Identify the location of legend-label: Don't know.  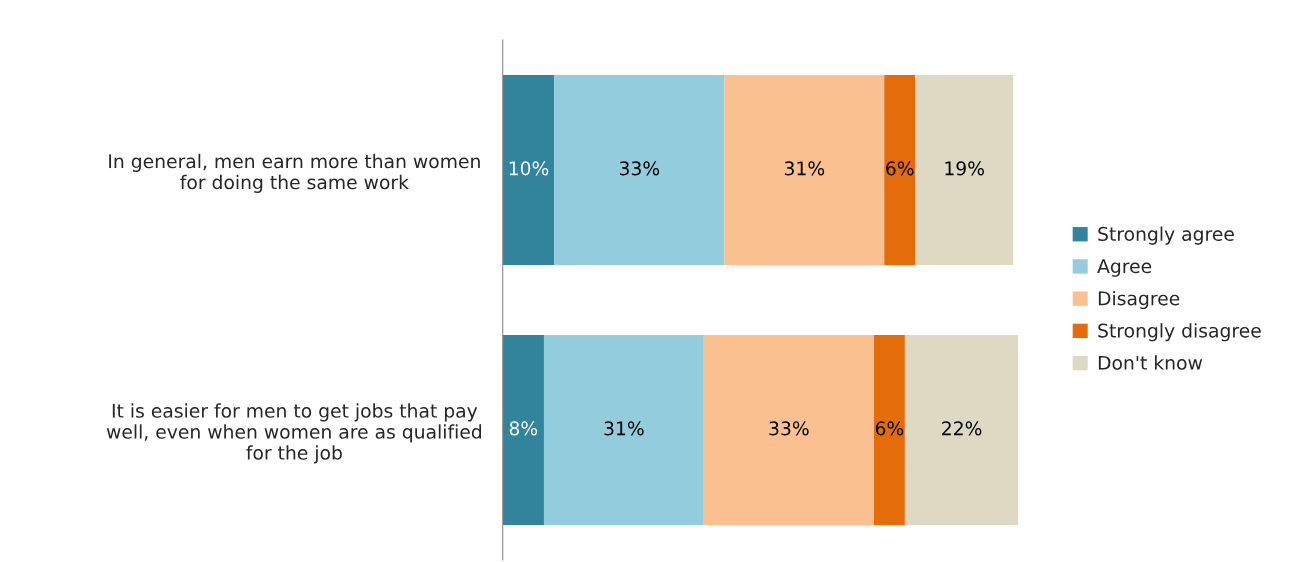
(1150, 362).